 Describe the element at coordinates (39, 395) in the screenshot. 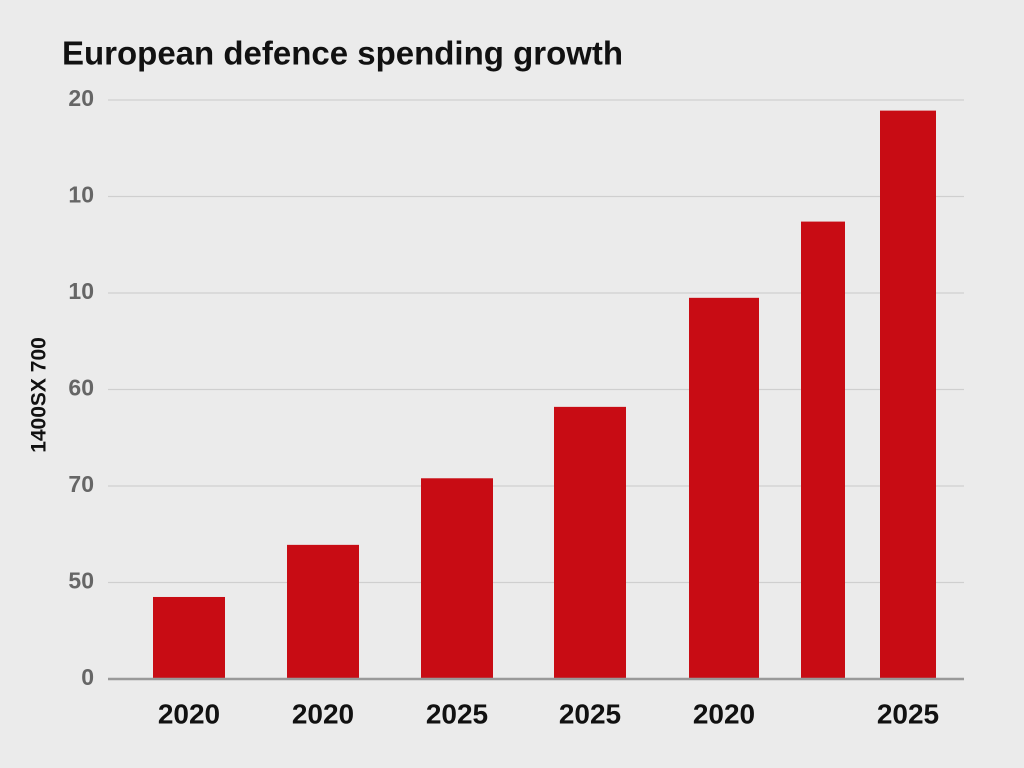

I see `y-axis-label: 1400SX 700` at that location.